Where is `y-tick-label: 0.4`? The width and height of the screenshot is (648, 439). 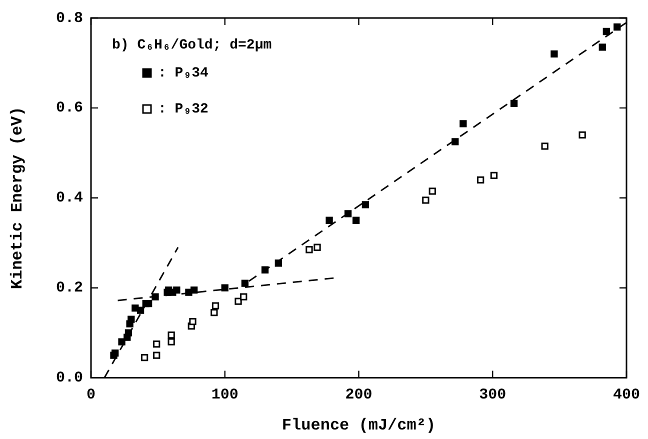 y-tick-label: 0.4 is located at coordinates (69, 198).